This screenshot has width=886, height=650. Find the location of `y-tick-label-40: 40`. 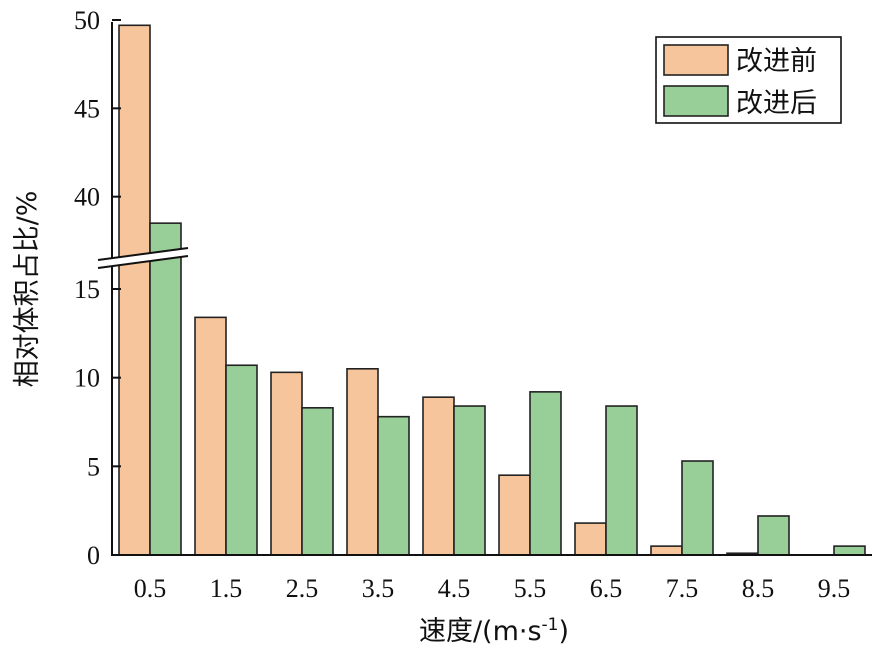

y-tick-label-40: 40 is located at coordinates (87, 197).